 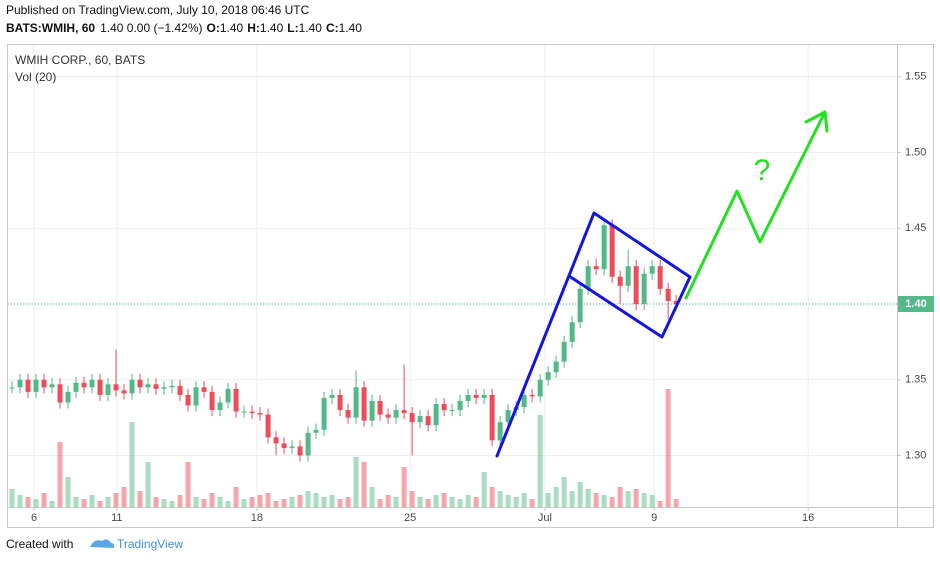 What do you see at coordinates (593, 334) in the screenshot?
I see `flag-drawing` at bounding box center [593, 334].